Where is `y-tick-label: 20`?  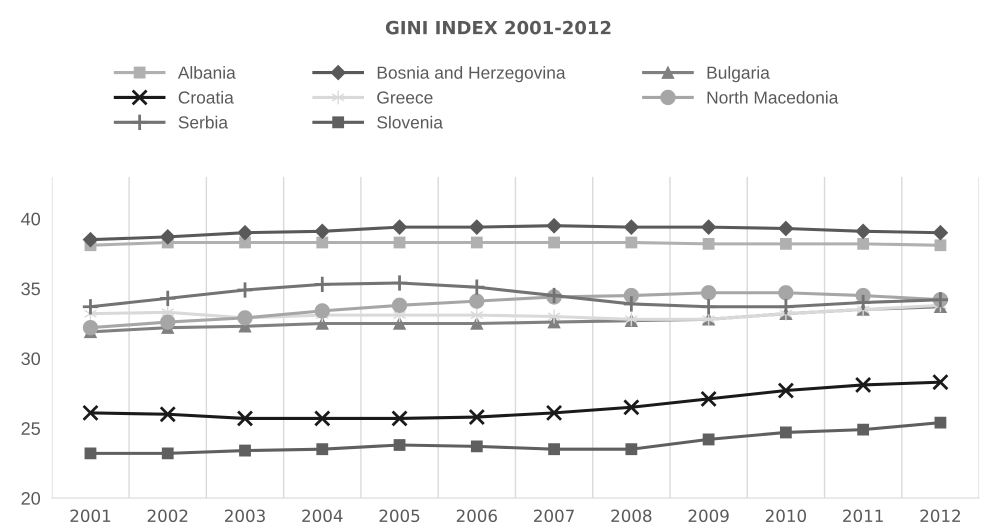
y-tick-label: 20 is located at coordinates (31, 498).